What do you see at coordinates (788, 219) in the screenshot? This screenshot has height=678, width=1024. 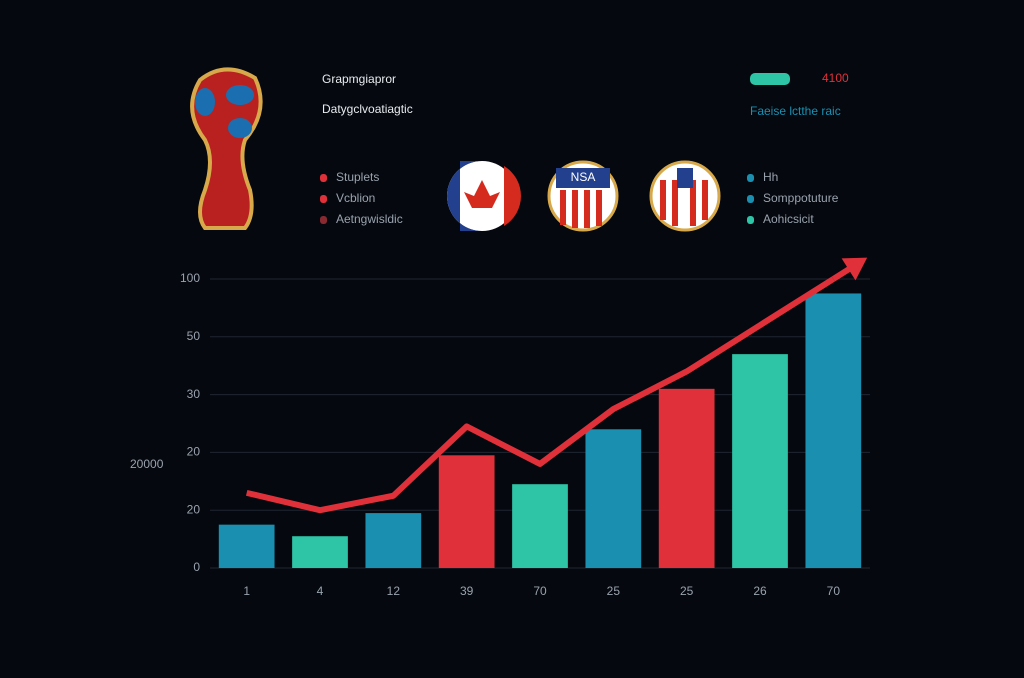 I see `legend-label: Aohicsicit` at bounding box center [788, 219].